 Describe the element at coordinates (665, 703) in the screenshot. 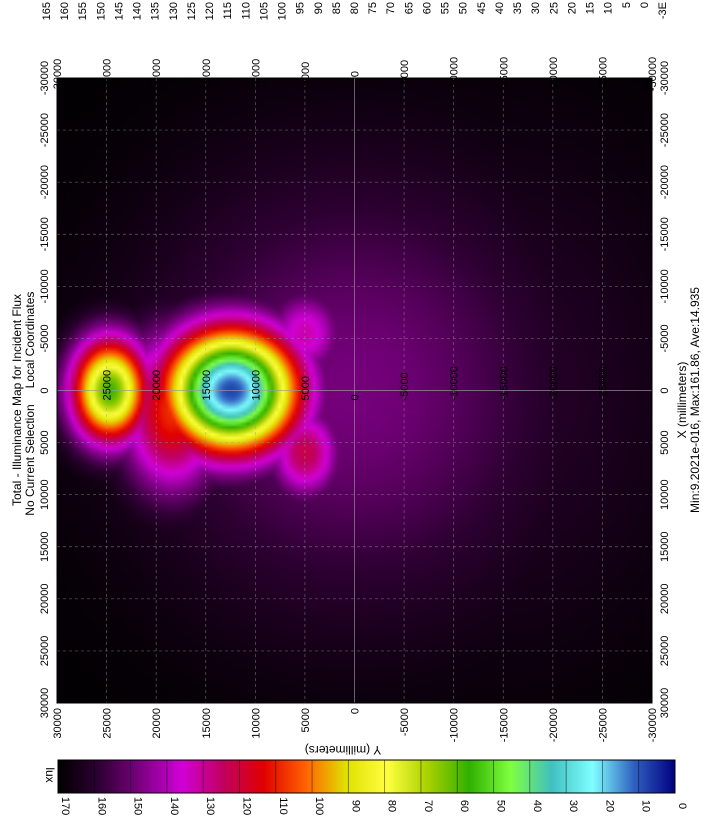

I see `x-tick-label-right: 30000` at that location.